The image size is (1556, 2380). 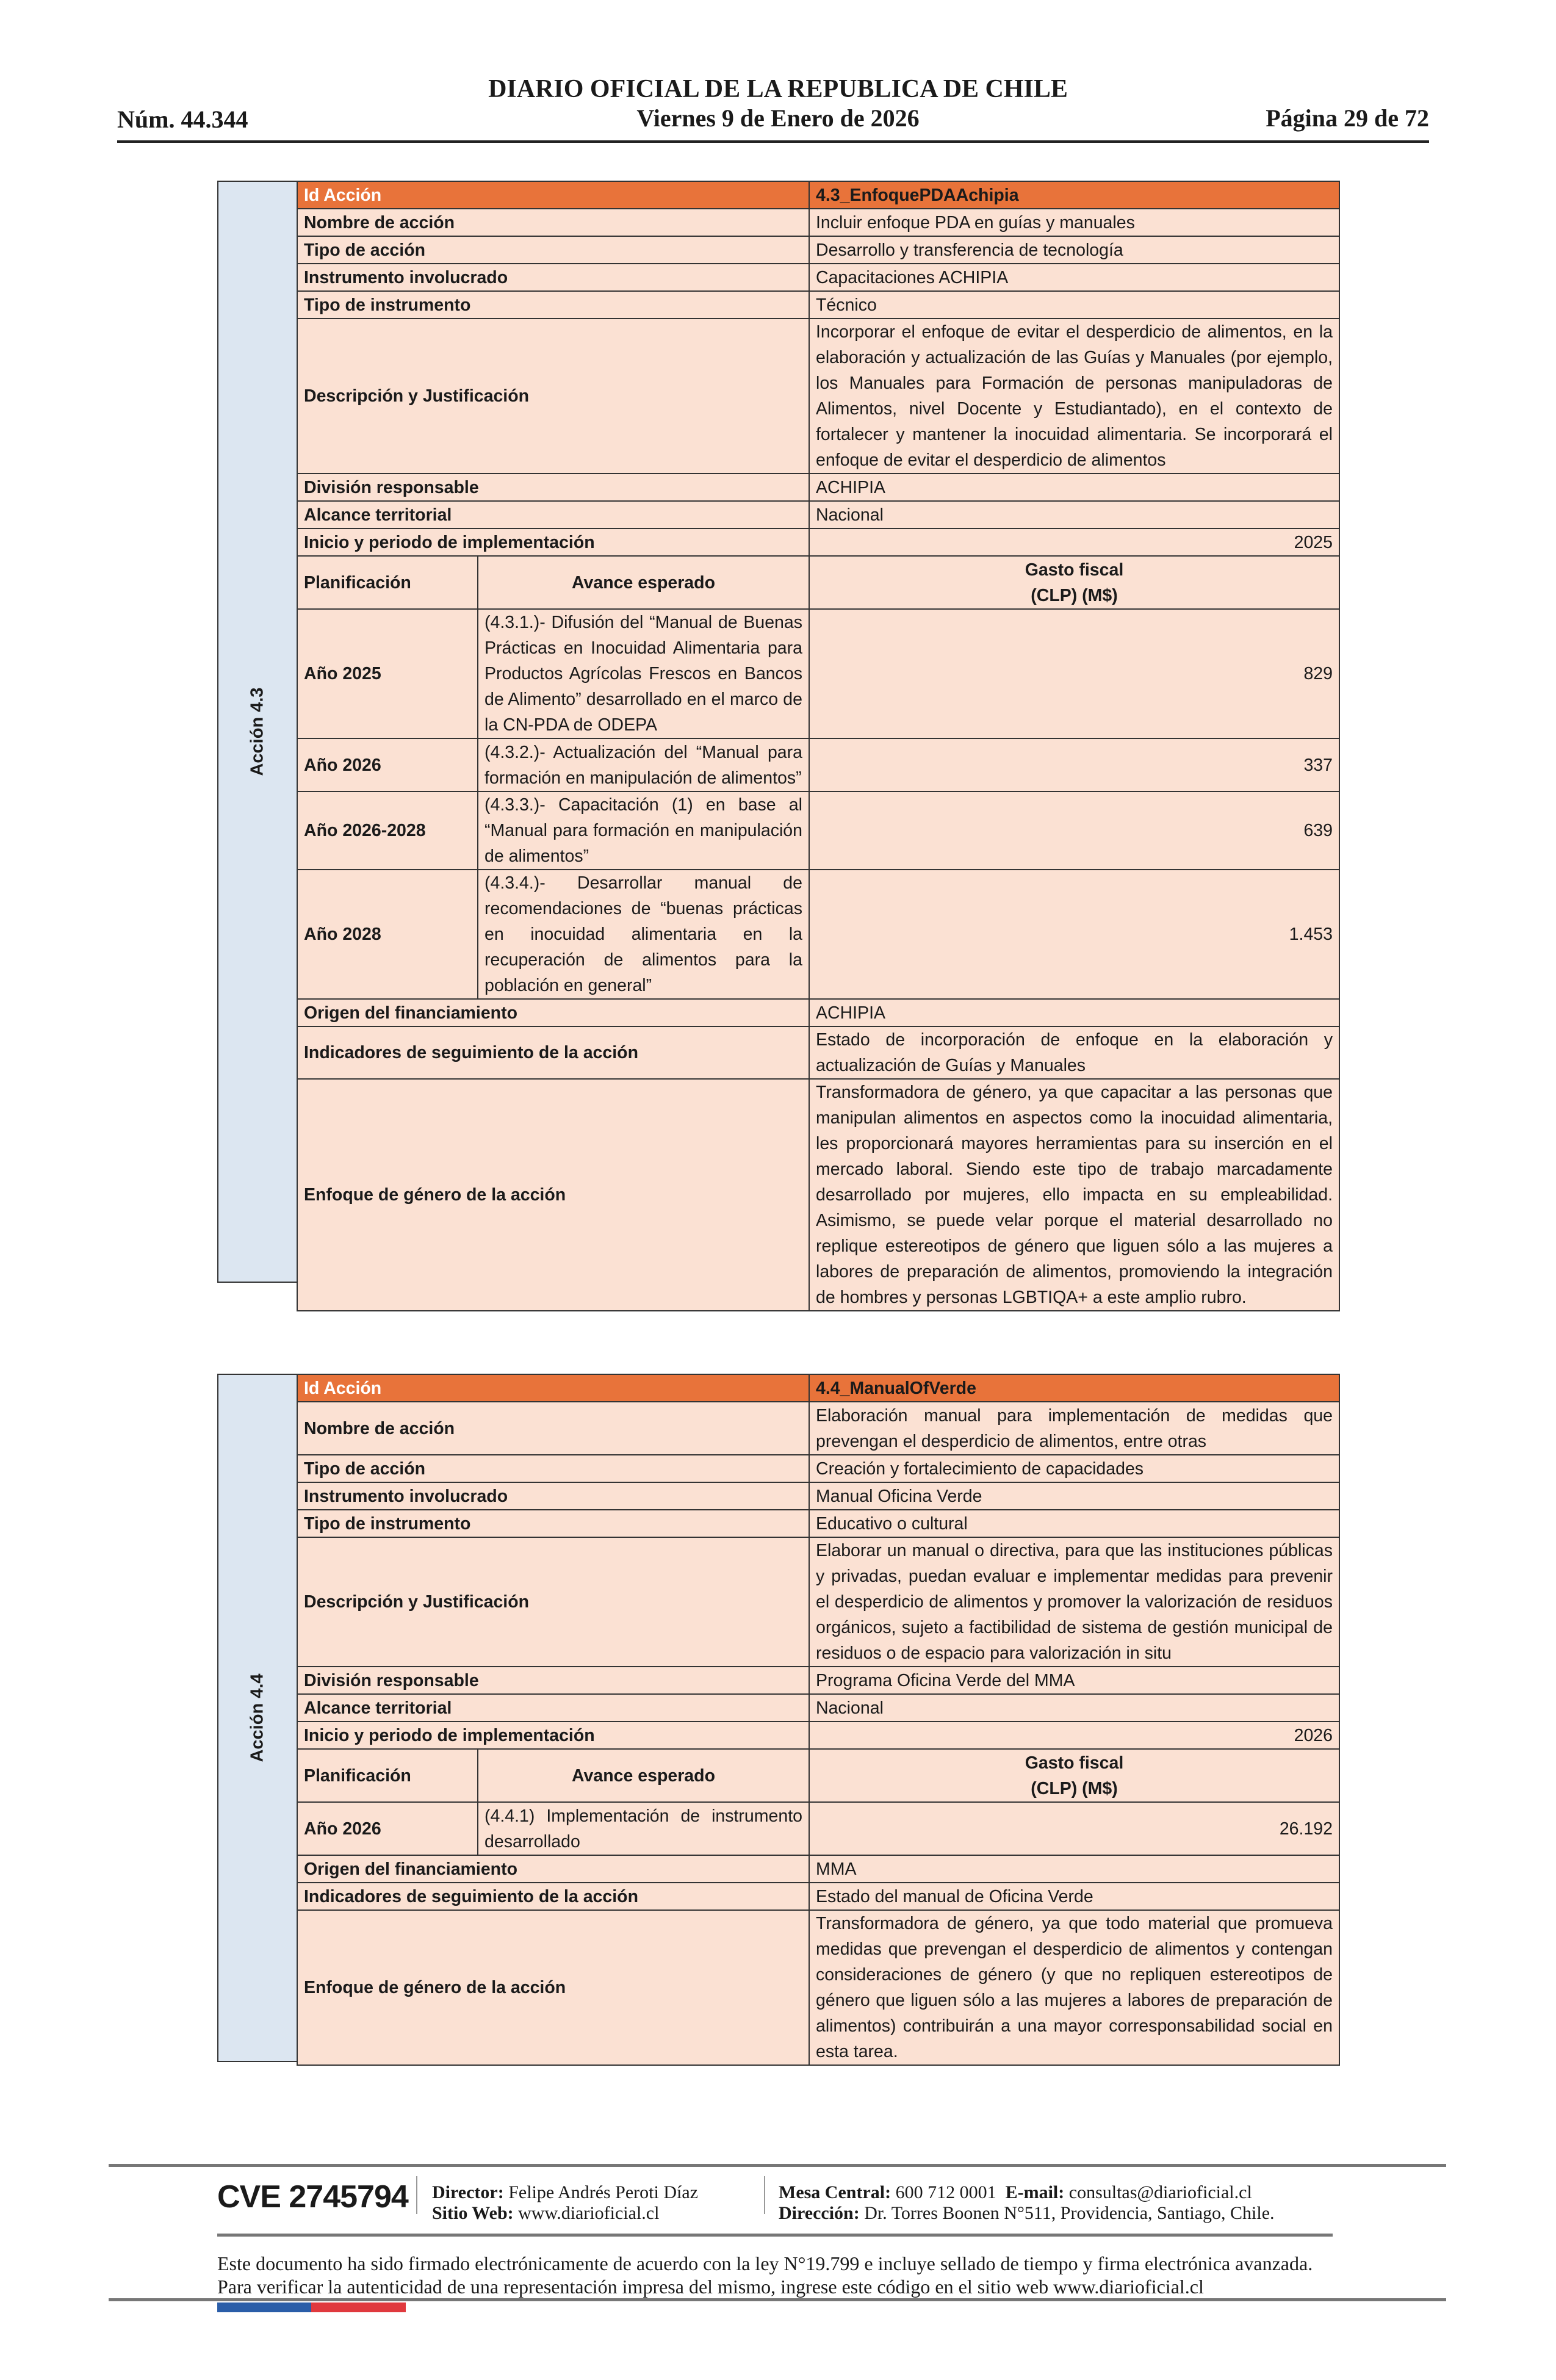 What do you see at coordinates (1074, 1681) in the screenshot?
I see `field-value: Programa Oficina Verde del MMA` at bounding box center [1074, 1681].